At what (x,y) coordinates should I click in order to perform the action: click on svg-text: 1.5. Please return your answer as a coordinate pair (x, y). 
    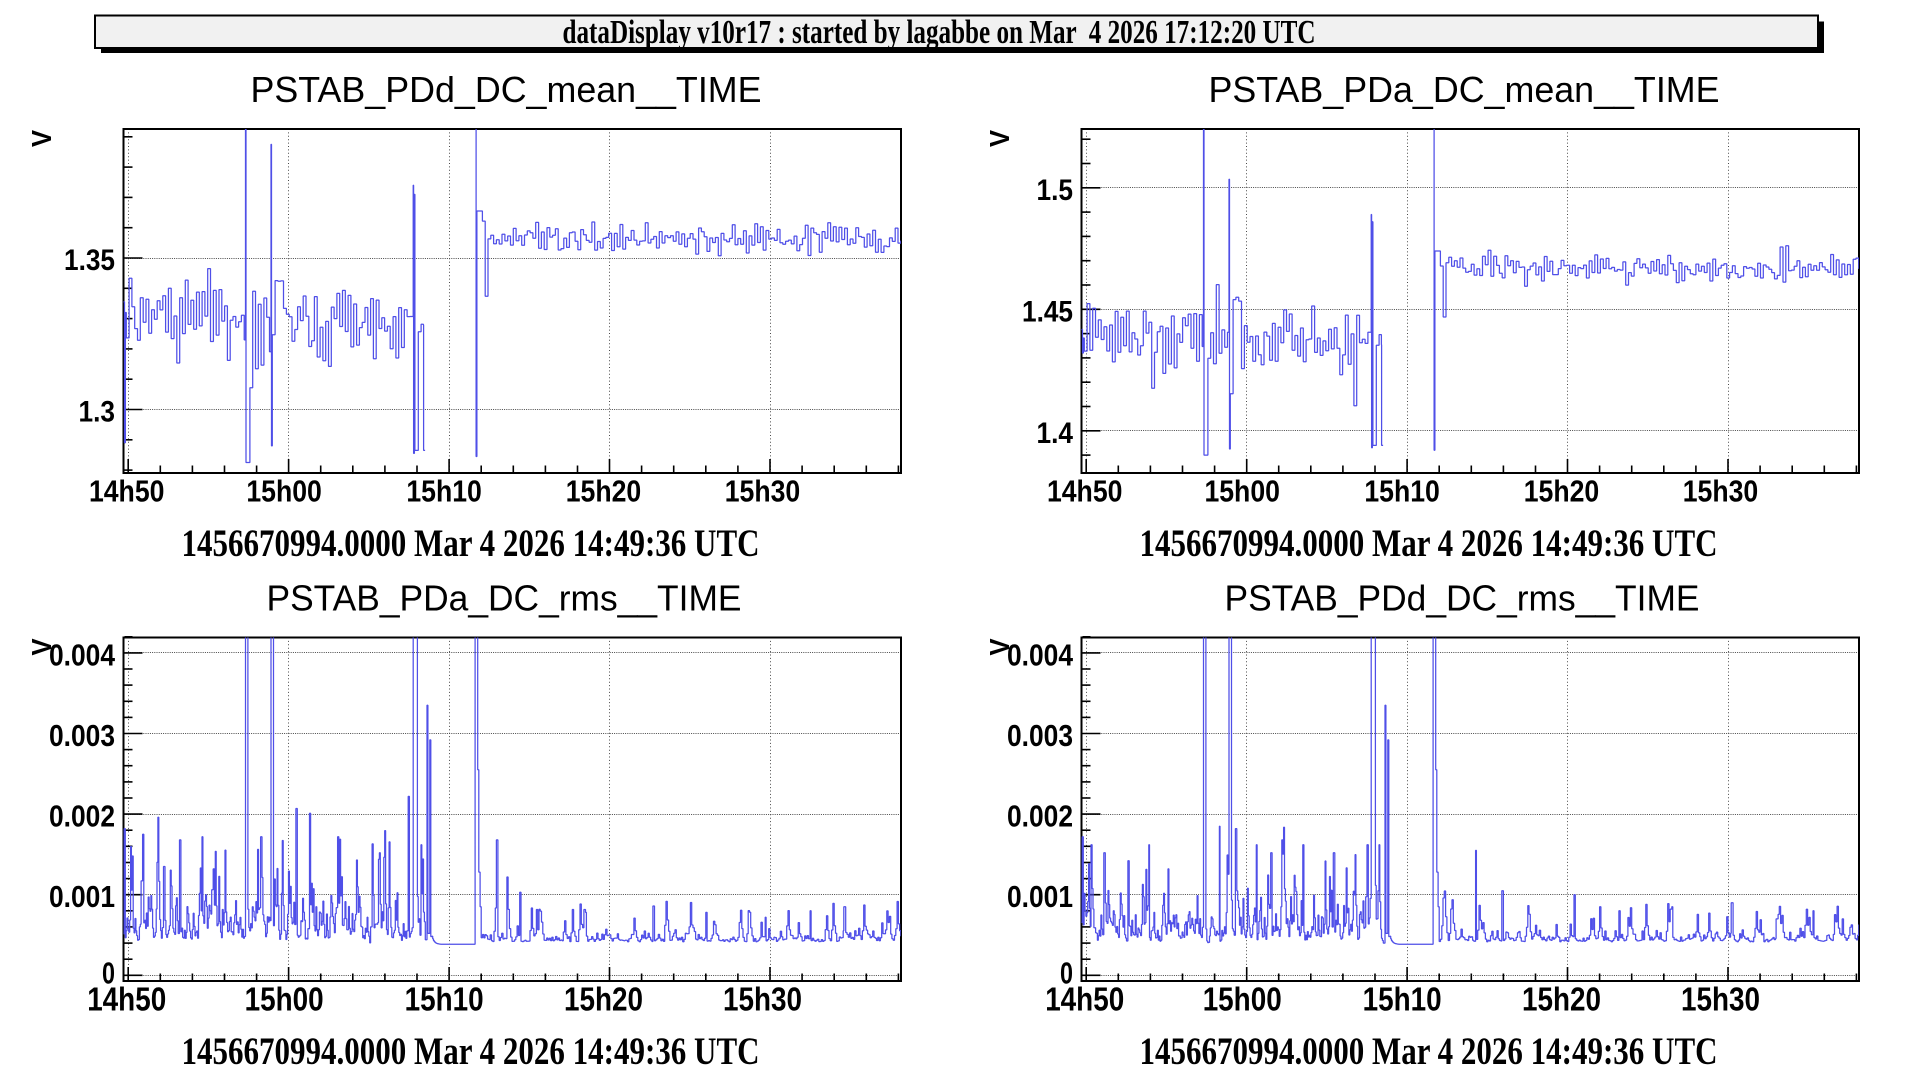
    Looking at the image, I should click on (1055, 190).